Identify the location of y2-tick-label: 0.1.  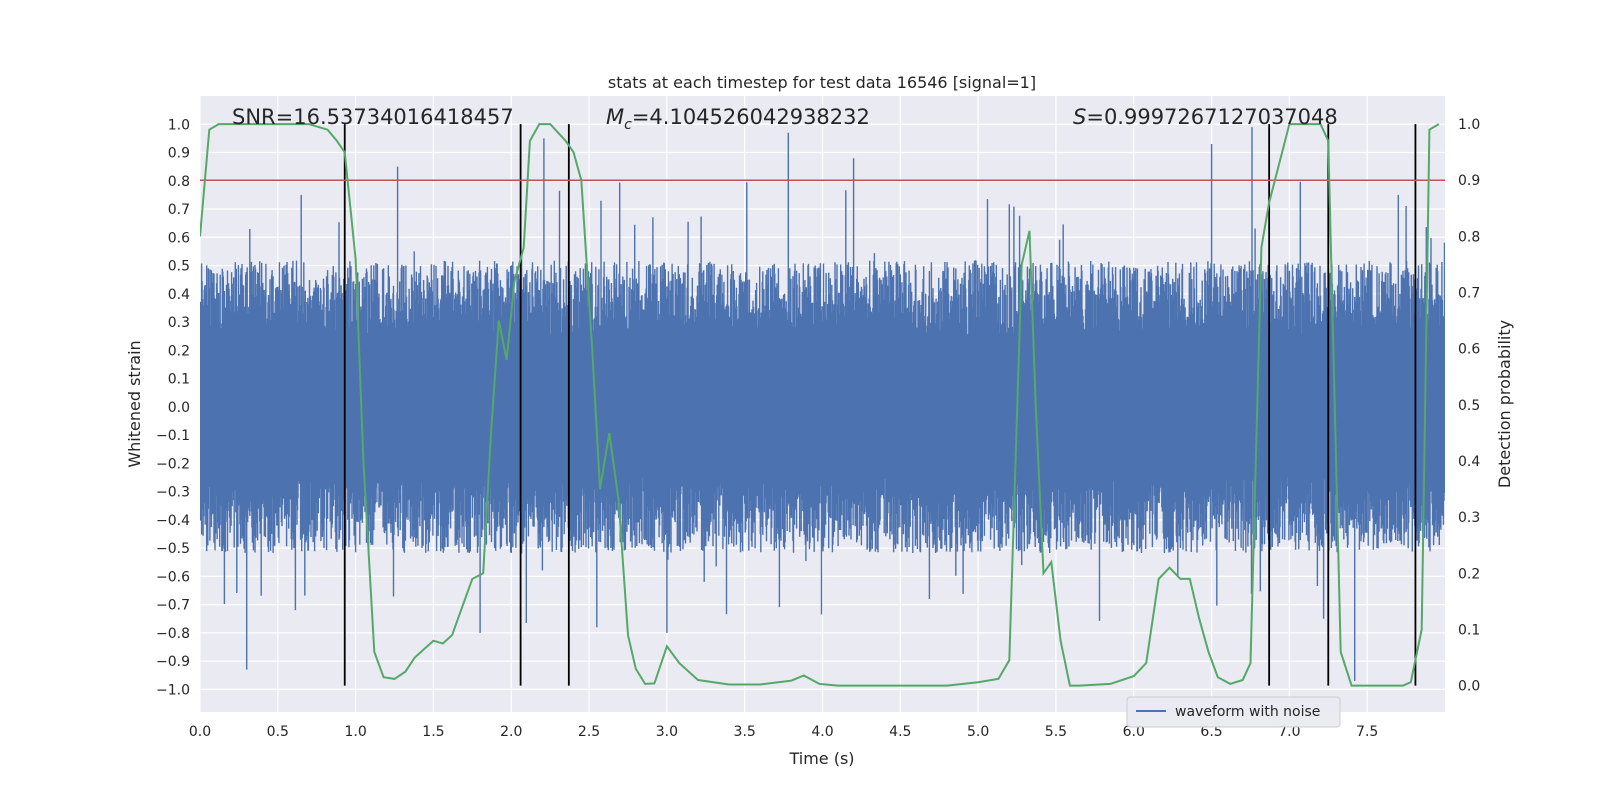
(1469, 630).